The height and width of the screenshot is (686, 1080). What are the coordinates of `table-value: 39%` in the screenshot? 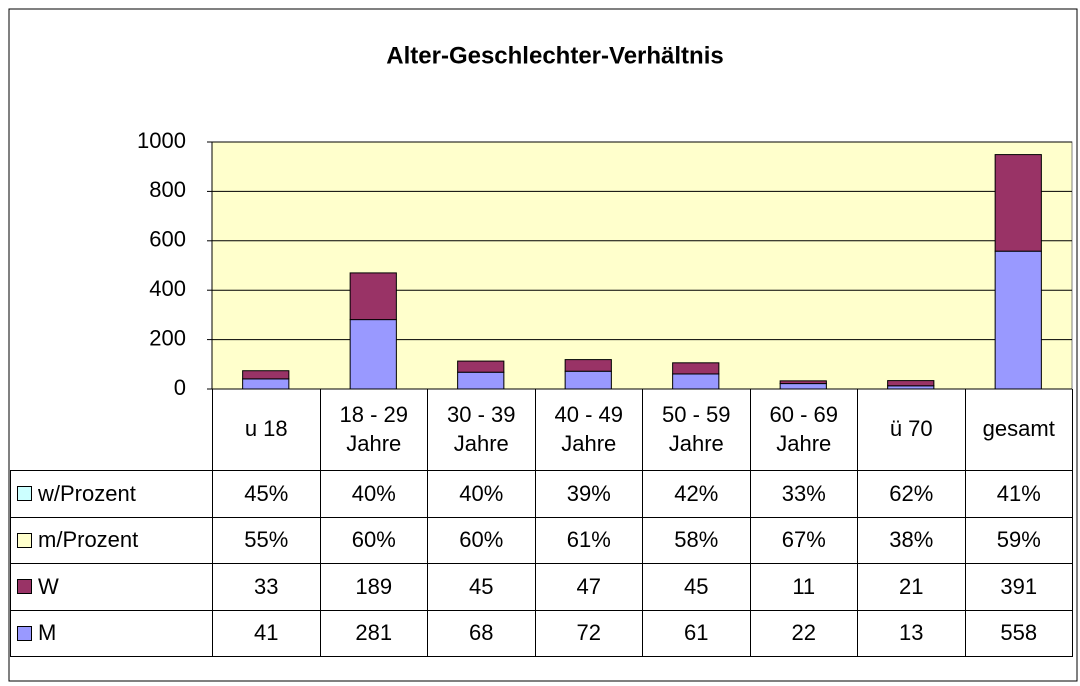 It's located at (588, 494).